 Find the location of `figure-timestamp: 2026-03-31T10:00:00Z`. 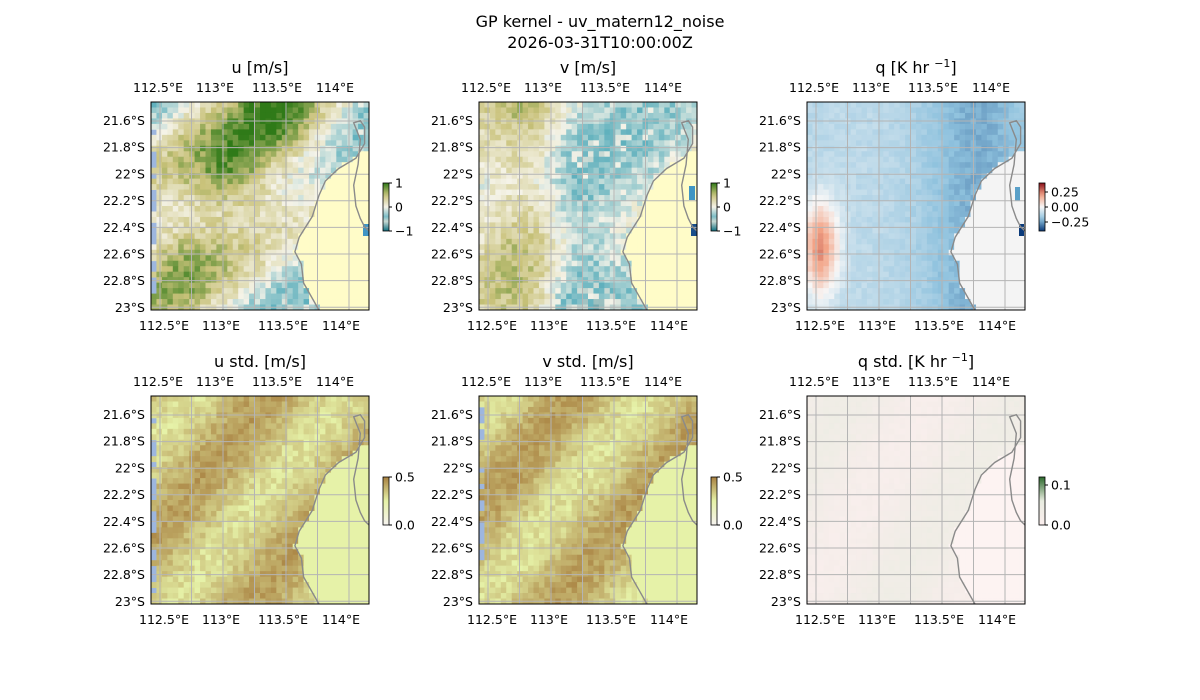

figure-timestamp: 2026-03-31T10:00:00Z is located at coordinates (600, 42).